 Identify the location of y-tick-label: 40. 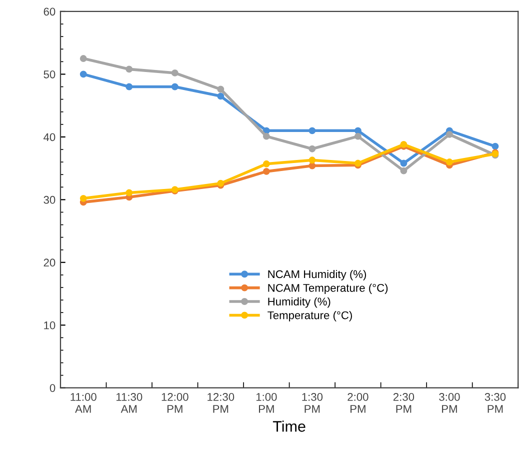
(50, 137).